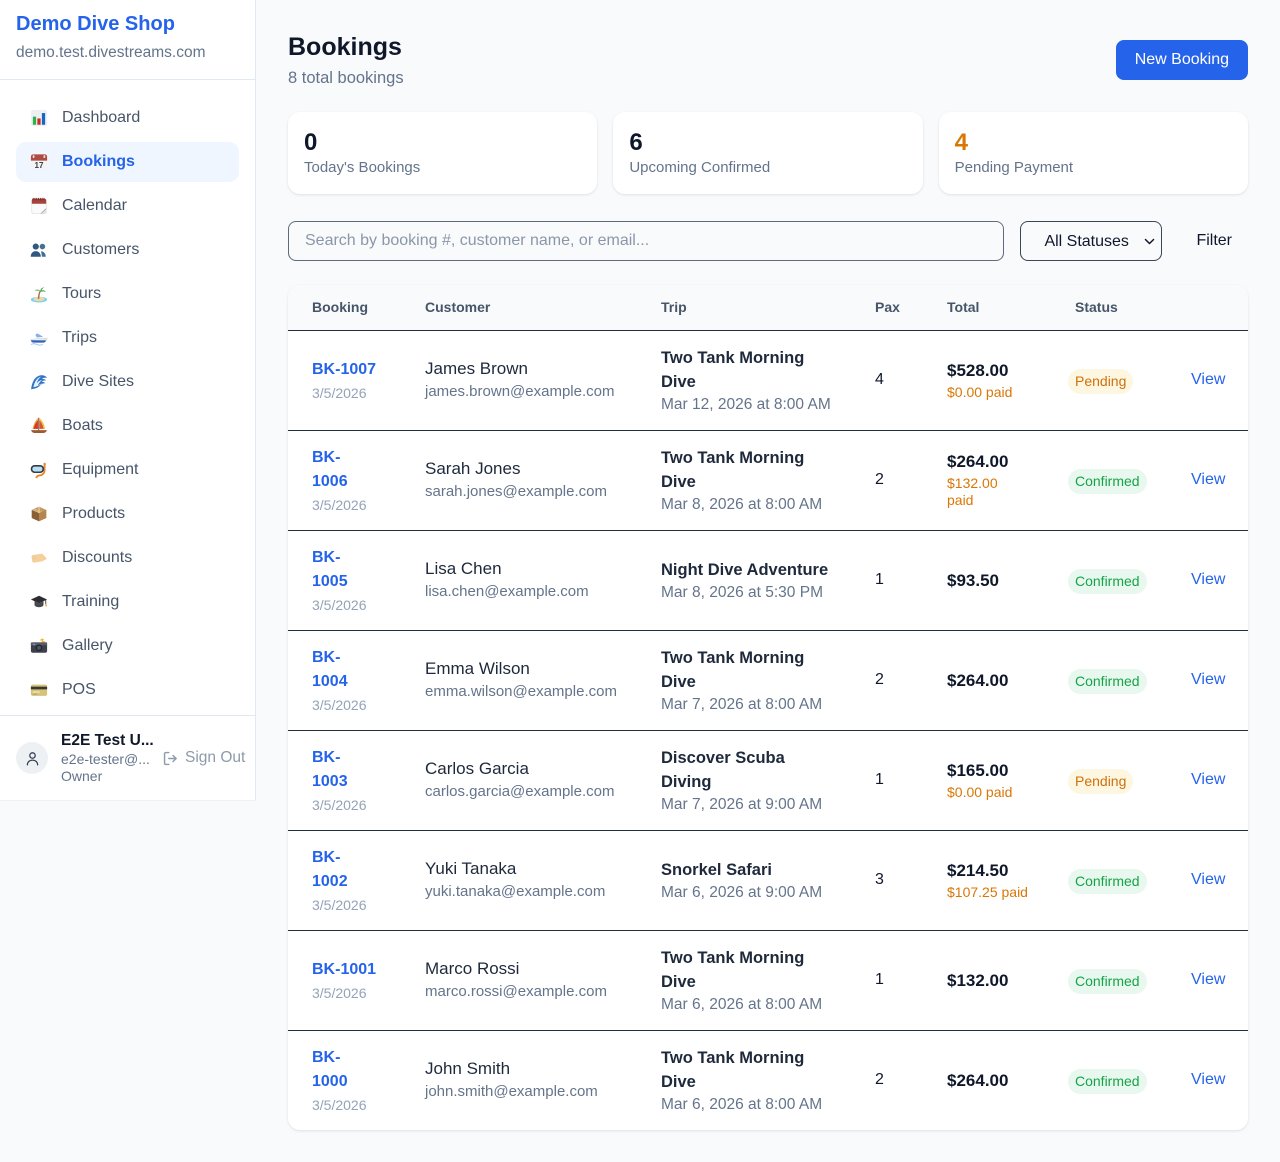 This screenshot has height=1162, width=1280. Describe the element at coordinates (39, 165) in the screenshot. I see `svg-text: 17` at that location.